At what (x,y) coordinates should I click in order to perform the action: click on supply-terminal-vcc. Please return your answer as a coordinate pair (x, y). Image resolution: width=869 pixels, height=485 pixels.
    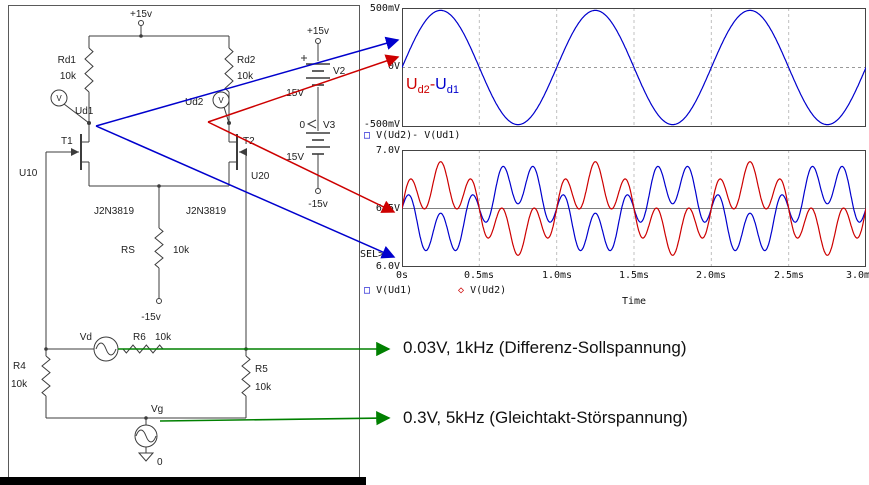
    Looking at the image, I should click on (141, 23).